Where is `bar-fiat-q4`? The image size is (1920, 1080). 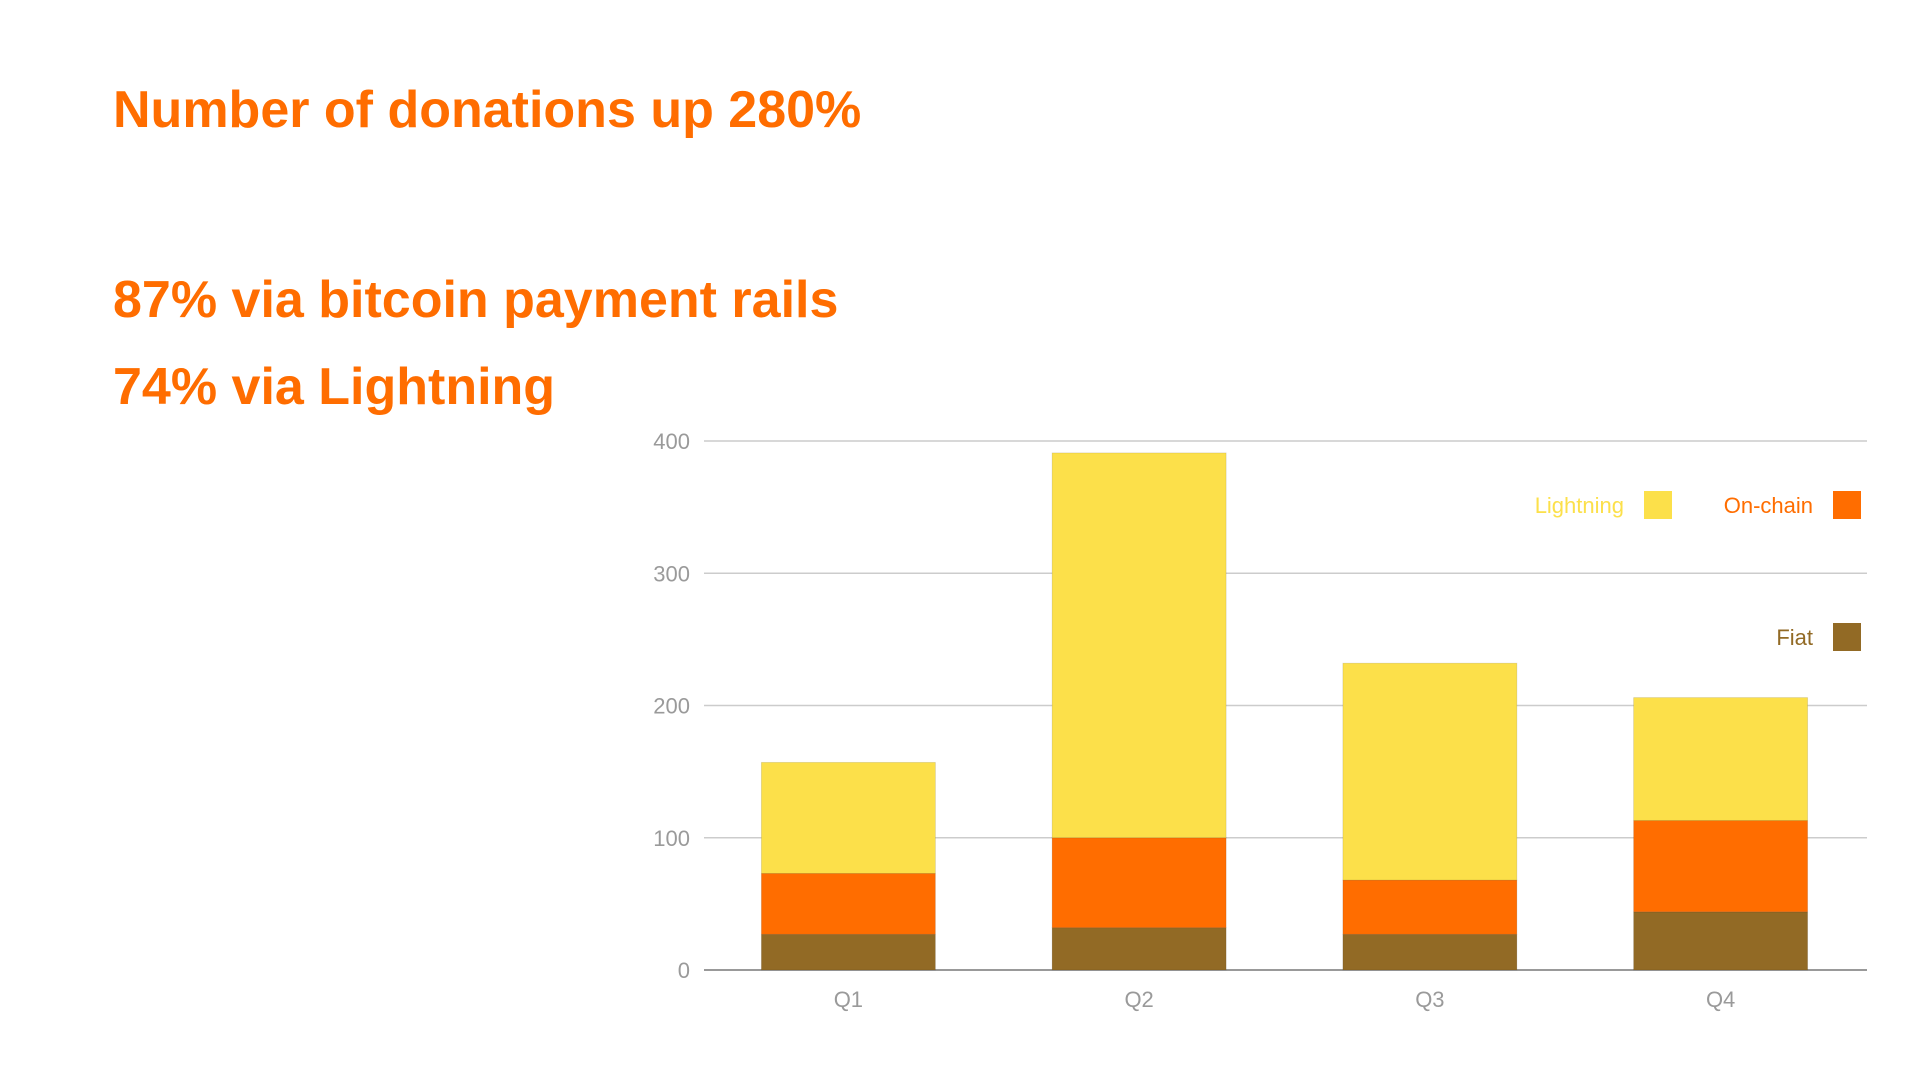 bar-fiat-q4 is located at coordinates (1721, 941).